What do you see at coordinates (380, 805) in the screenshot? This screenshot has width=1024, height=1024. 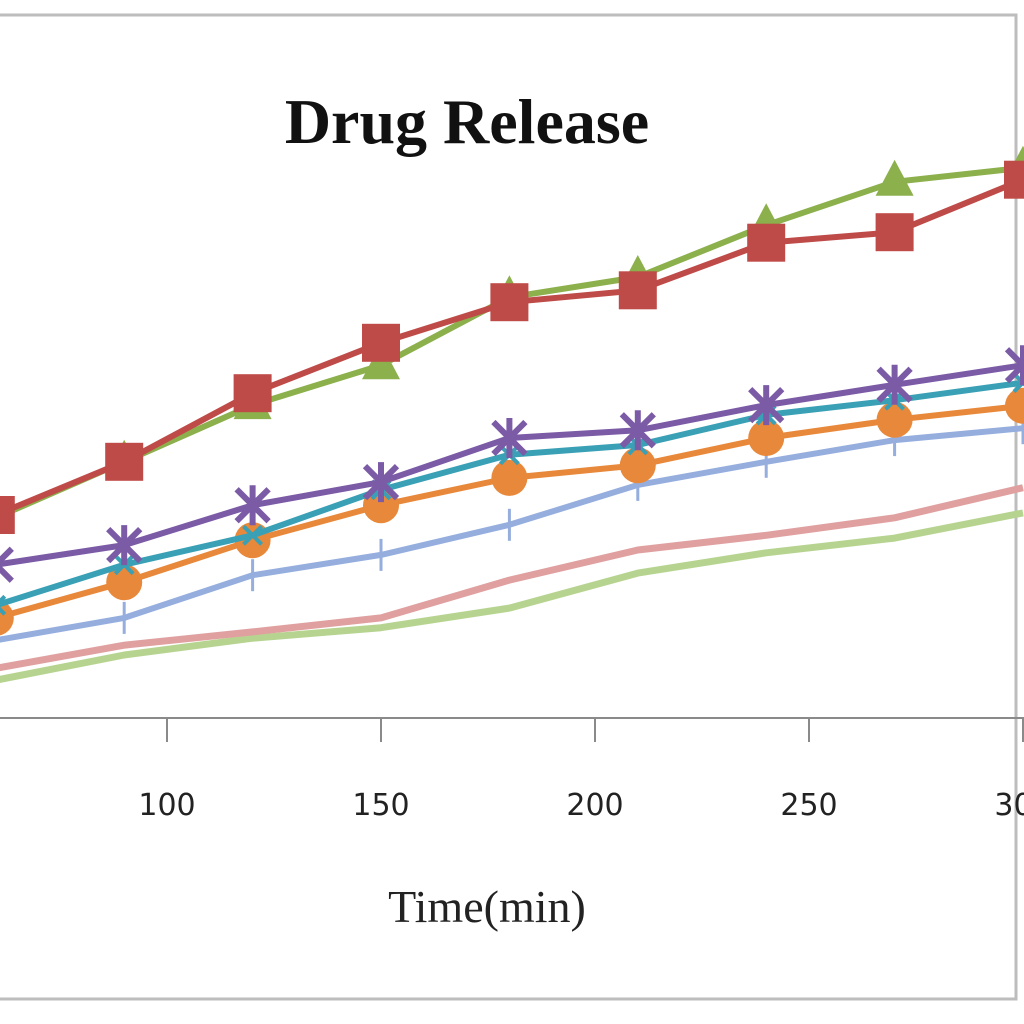 I see `x-tick-label: 150` at bounding box center [380, 805].